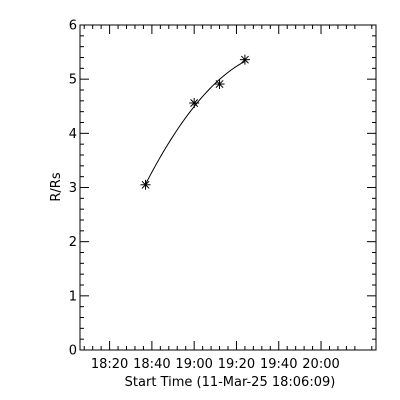  I want to click on fit-curve, so click(195, 122).